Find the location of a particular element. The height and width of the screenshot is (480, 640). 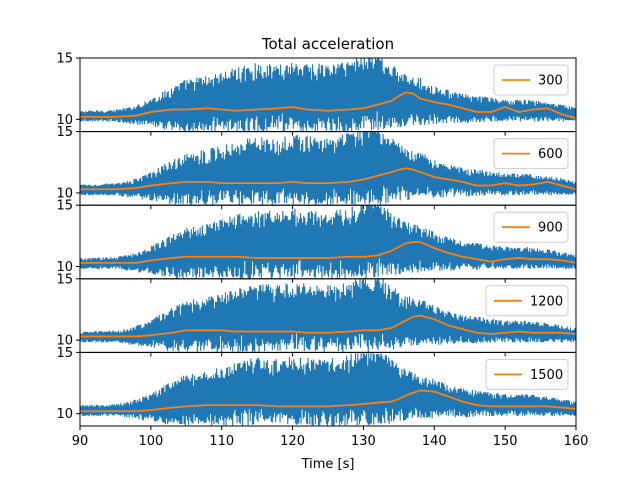

legend-label: 900 is located at coordinates (550, 228).